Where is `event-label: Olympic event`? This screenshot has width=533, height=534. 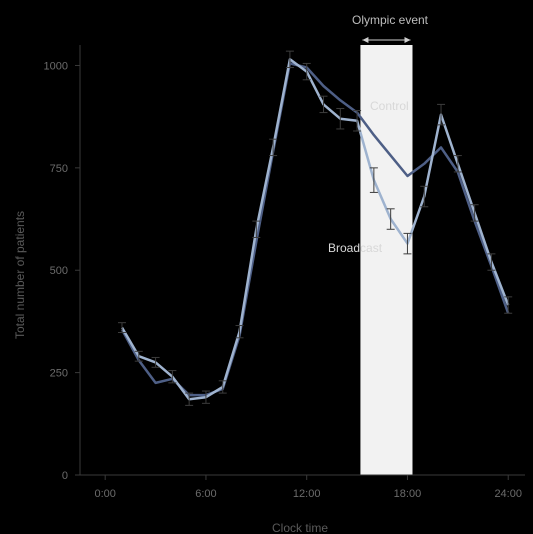 event-label: Olympic event is located at coordinates (390, 20).